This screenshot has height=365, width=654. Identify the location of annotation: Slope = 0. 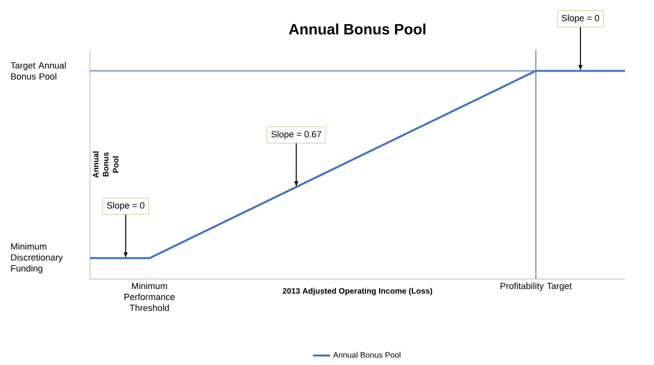
(125, 206).